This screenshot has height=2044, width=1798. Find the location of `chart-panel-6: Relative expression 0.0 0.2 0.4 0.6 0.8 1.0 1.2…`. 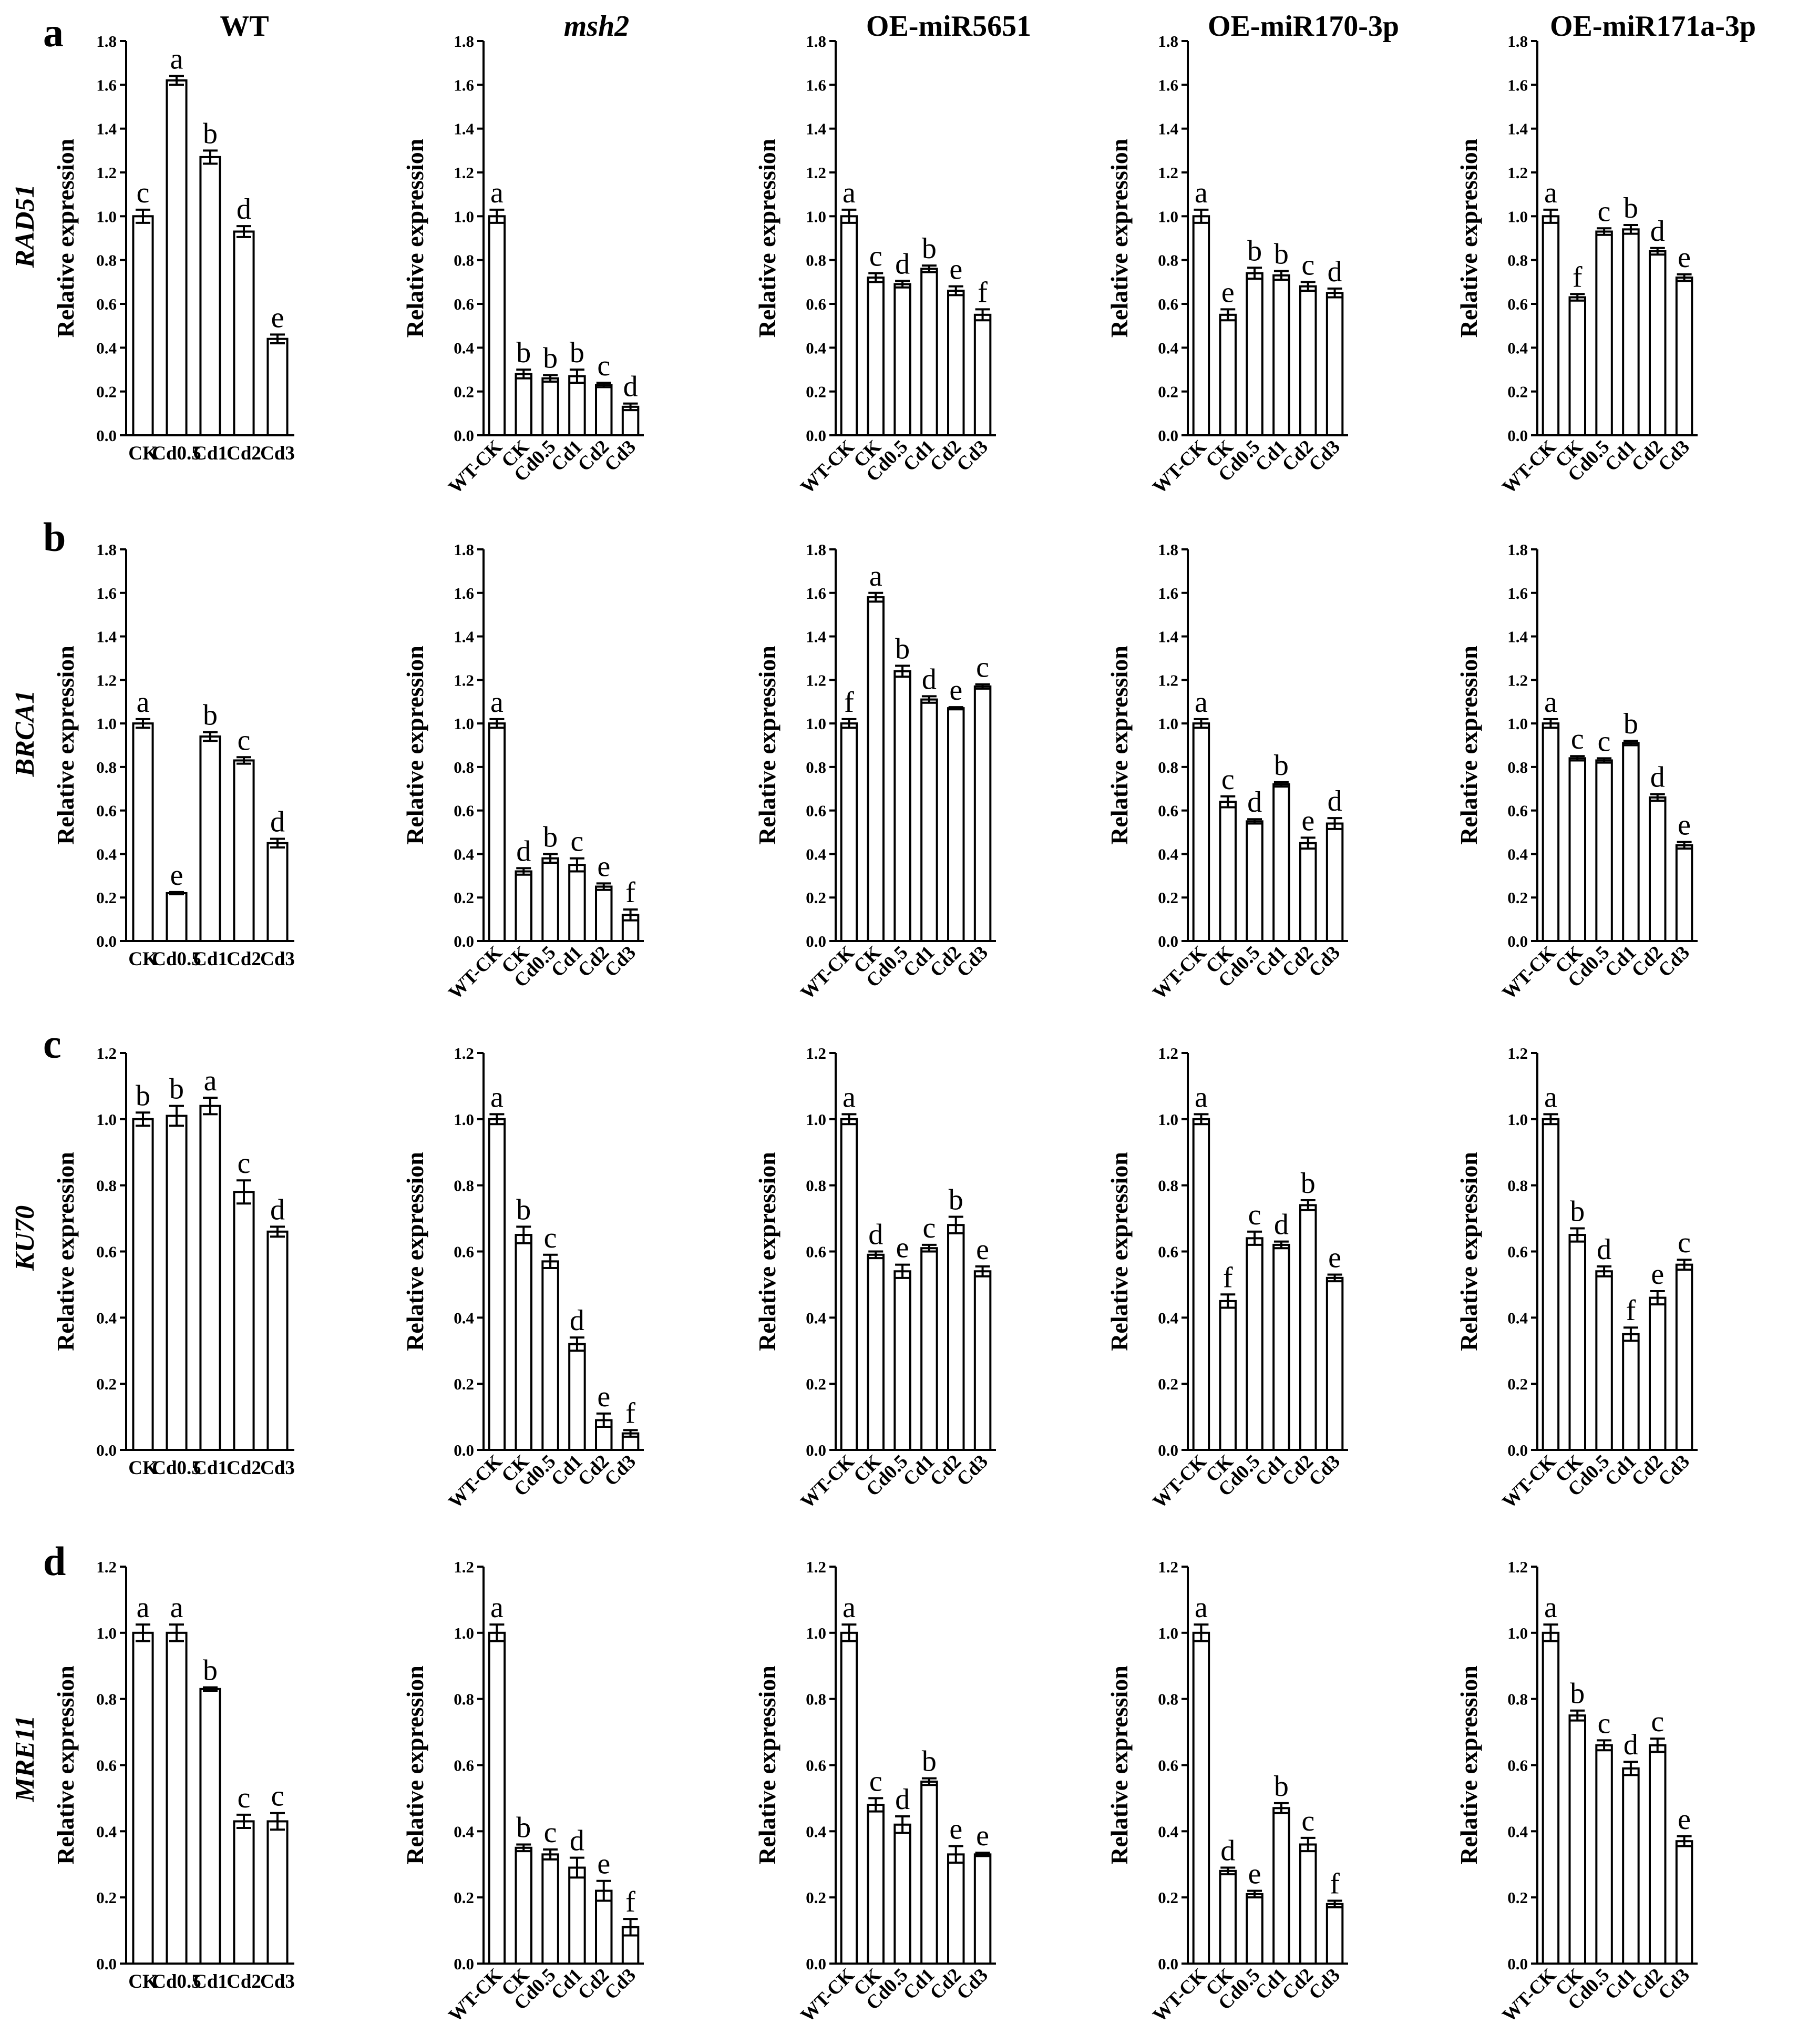

chart-panel-6: Relative expression 0.0 0.2 0.4 0.6 0.8 1.0 1.2… is located at coordinates (173, 755).